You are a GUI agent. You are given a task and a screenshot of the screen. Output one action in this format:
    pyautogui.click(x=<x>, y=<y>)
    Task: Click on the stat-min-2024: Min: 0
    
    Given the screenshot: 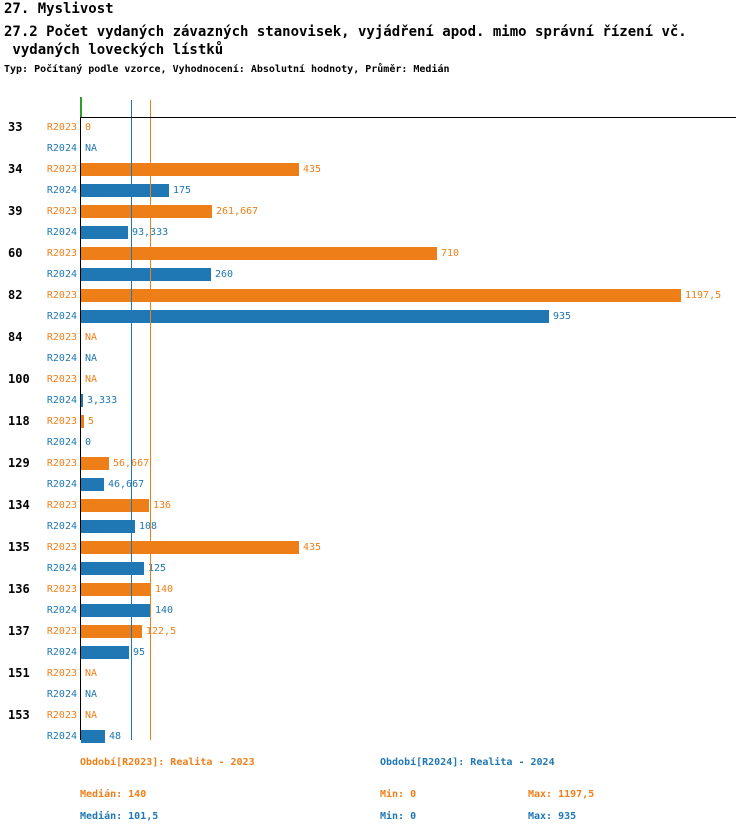 What is the action you would take?
    pyautogui.click(x=398, y=816)
    